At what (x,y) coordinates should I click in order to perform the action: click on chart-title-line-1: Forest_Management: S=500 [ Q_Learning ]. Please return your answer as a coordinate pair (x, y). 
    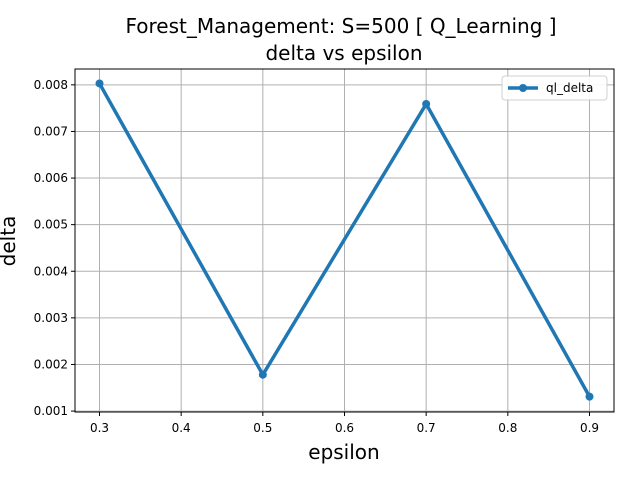
    Looking at the image, I should click on (340, 26).